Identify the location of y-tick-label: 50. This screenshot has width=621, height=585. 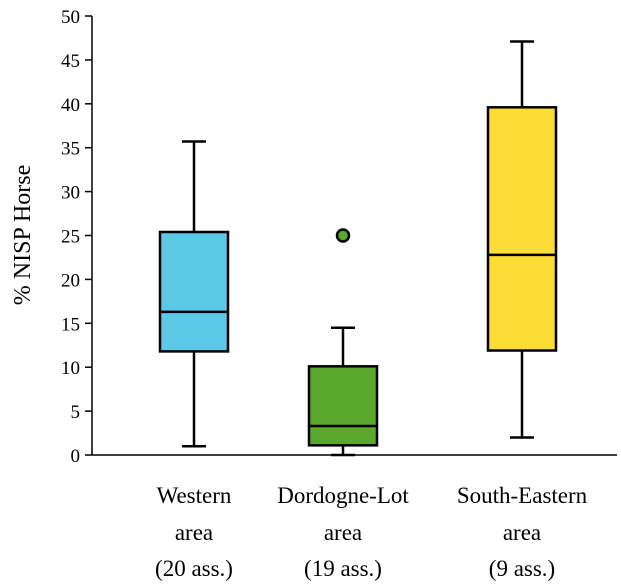
(70, 17).